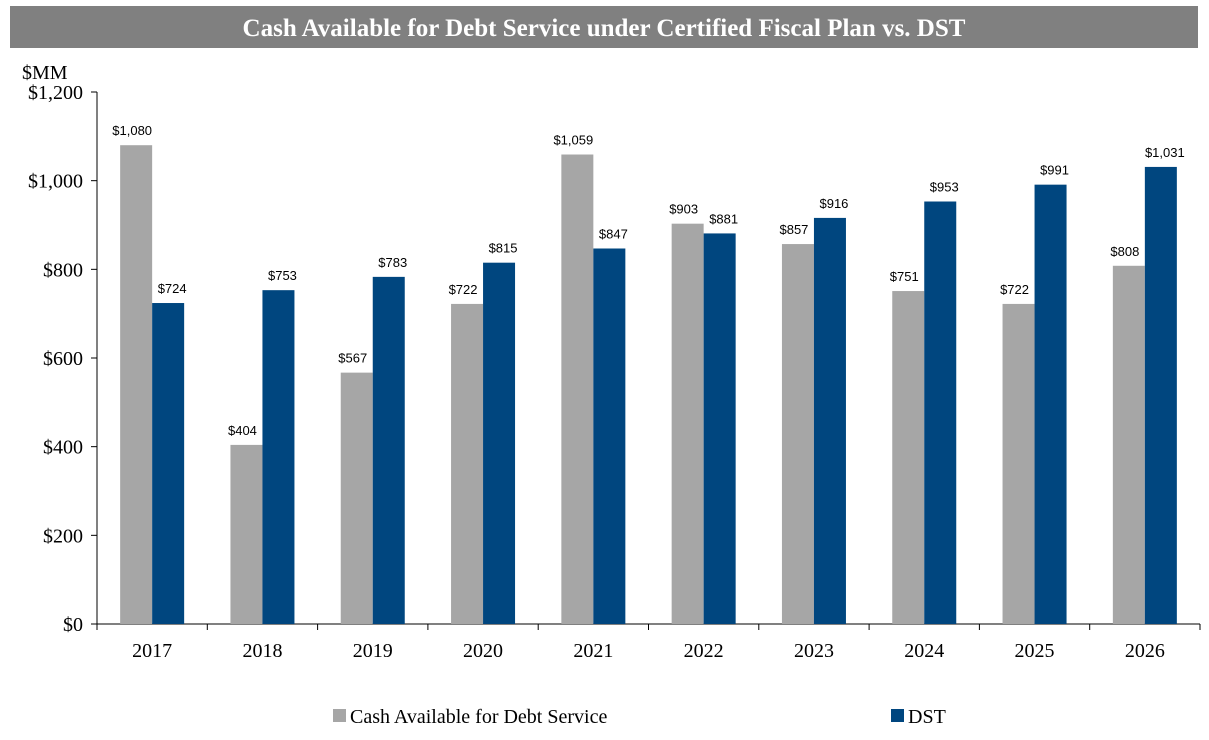 This screenshot has width=1209, height=740. Describe the element at coordinates (63, 448) in the screenshot. I see `y-tick-label: $400` at that location.